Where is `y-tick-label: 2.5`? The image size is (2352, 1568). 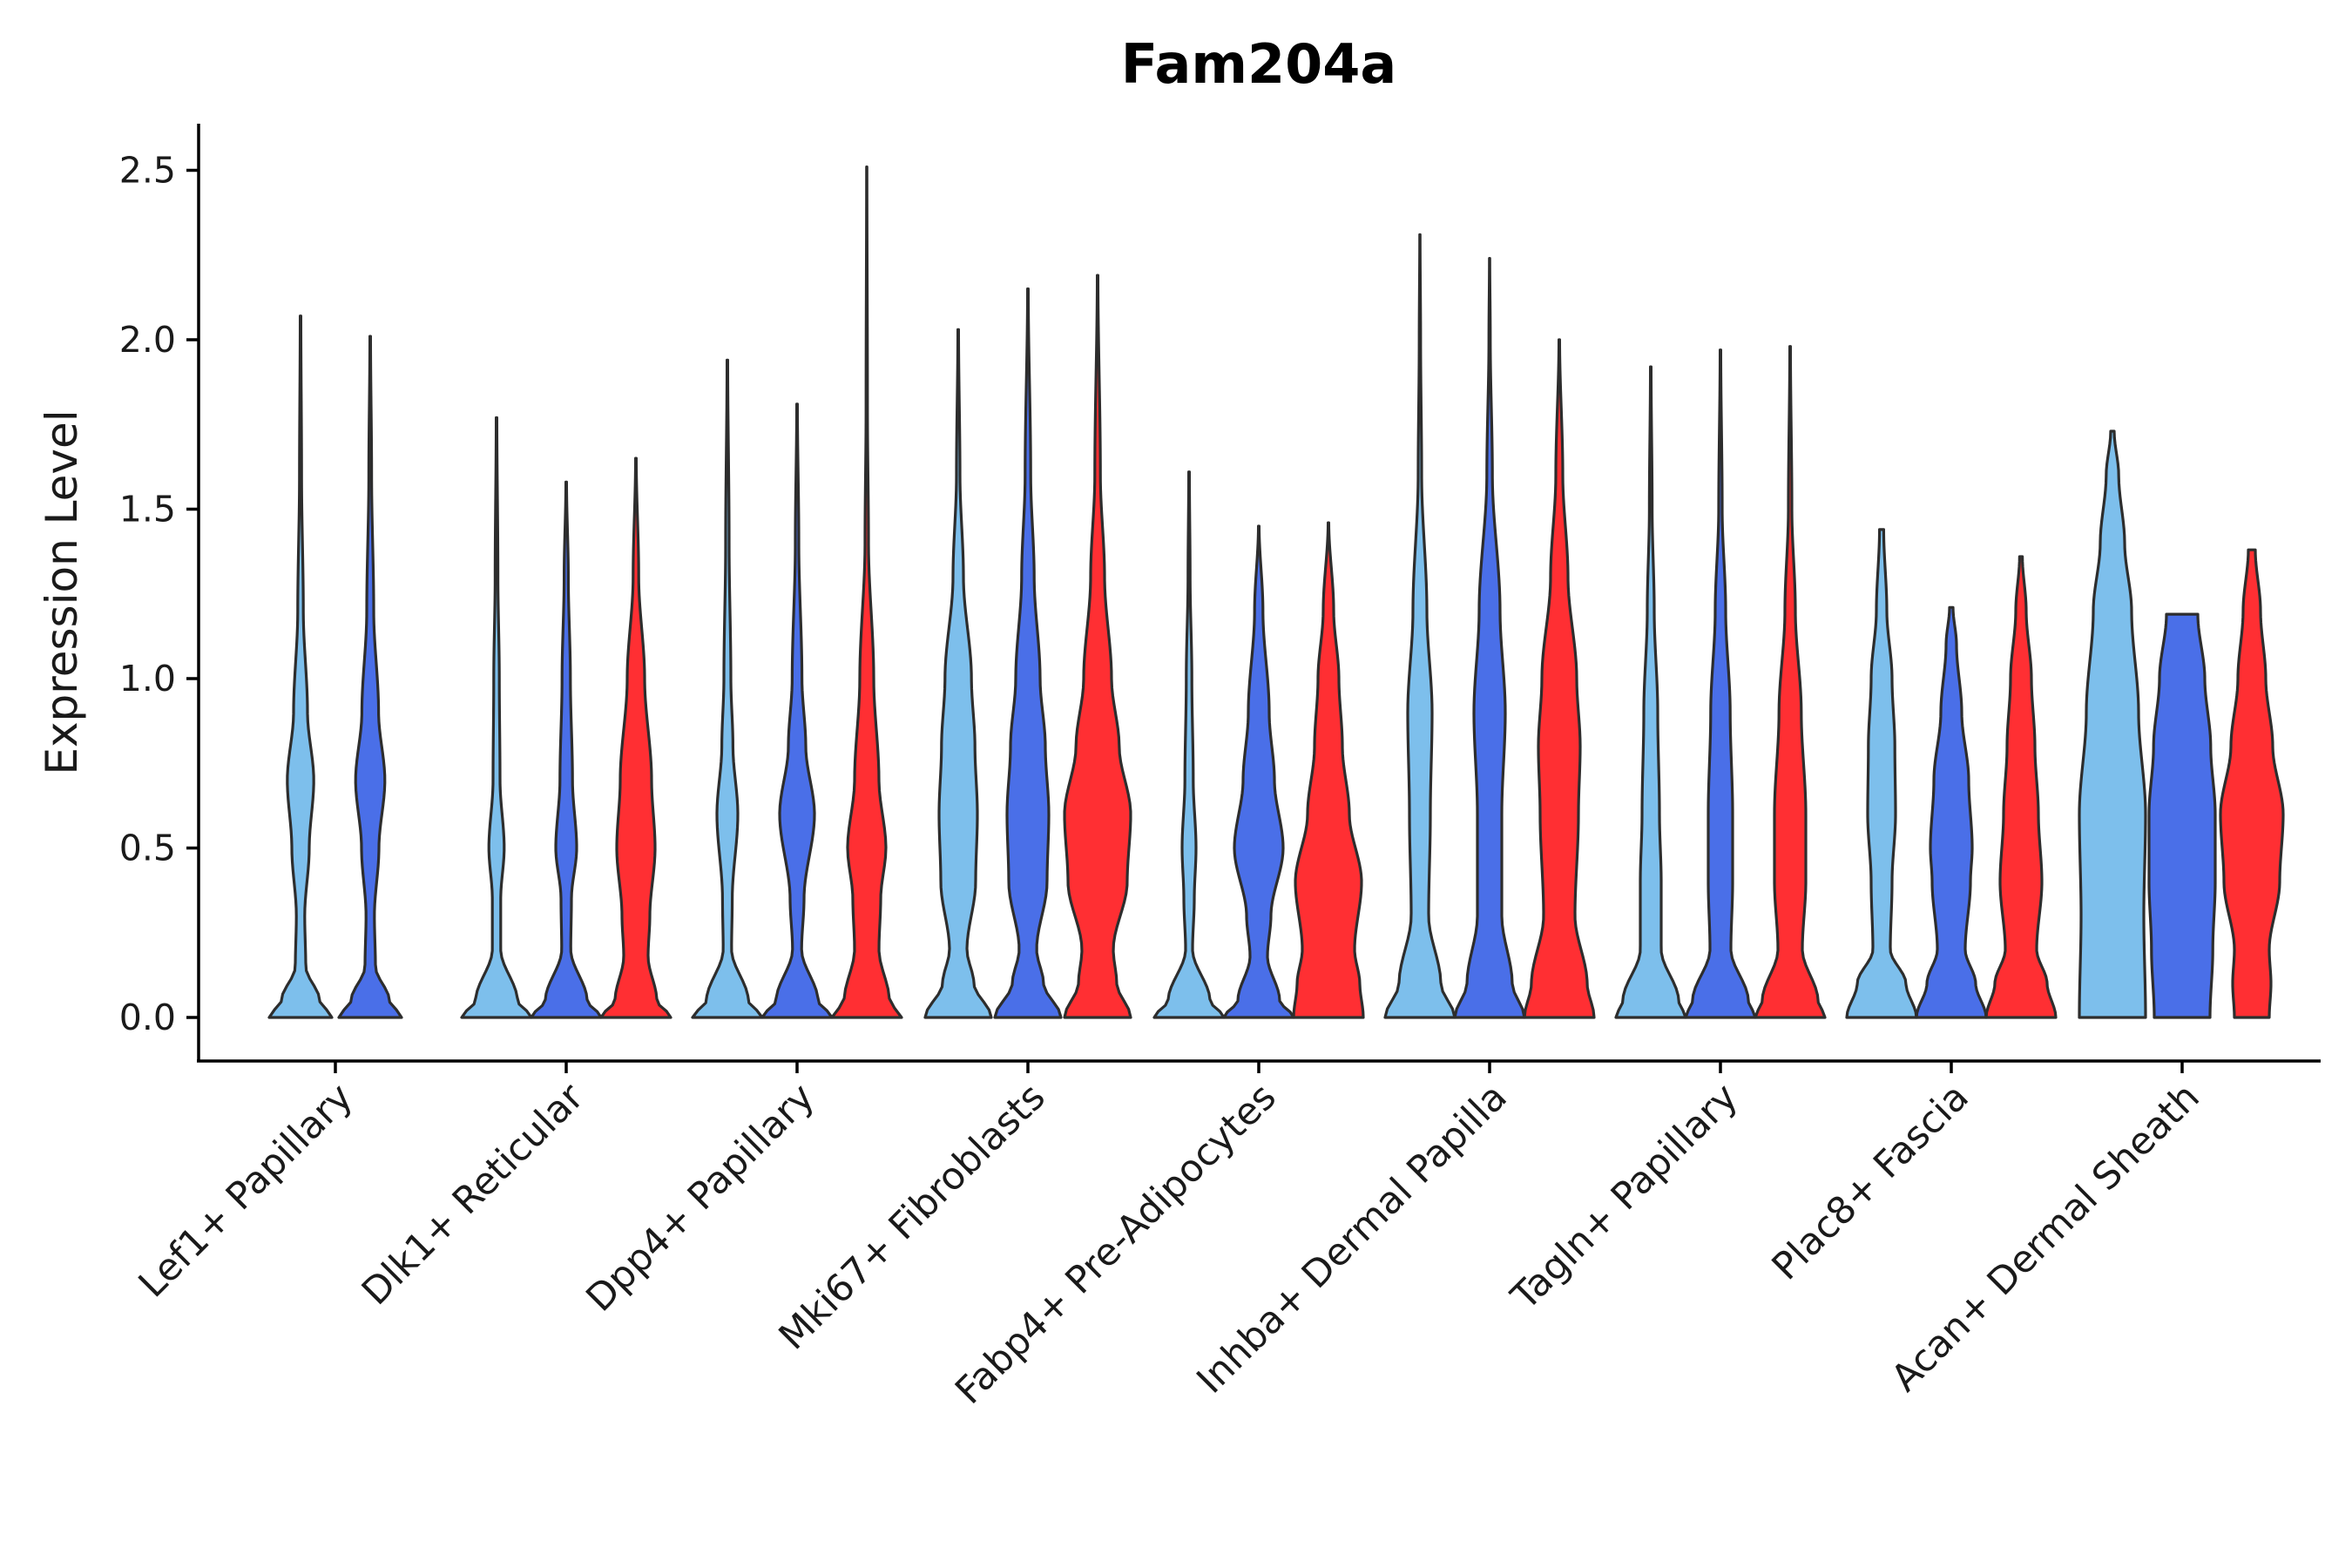 y-tick-label: 2.5 is located at coordinates (147, 171).